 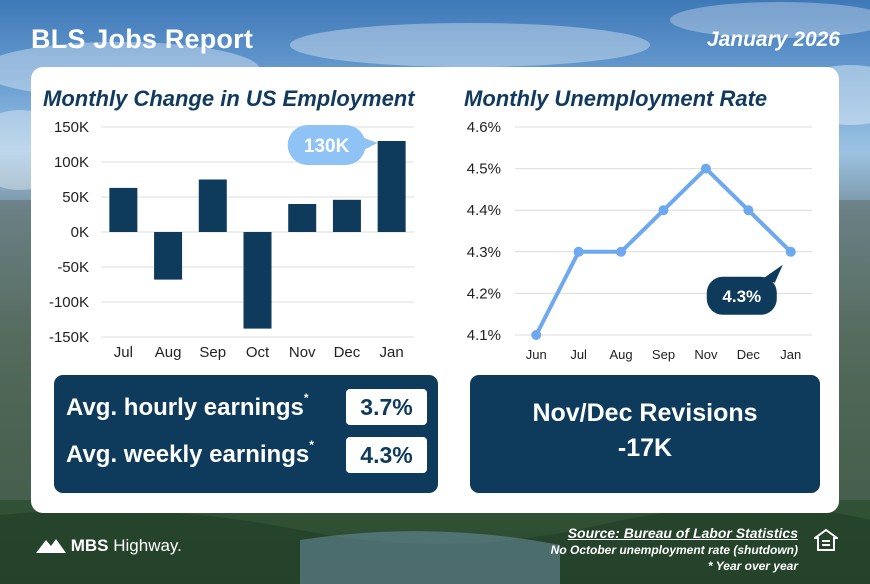 I want to click on report-title: BLS Jobs Report, so click(x=142, y=39).